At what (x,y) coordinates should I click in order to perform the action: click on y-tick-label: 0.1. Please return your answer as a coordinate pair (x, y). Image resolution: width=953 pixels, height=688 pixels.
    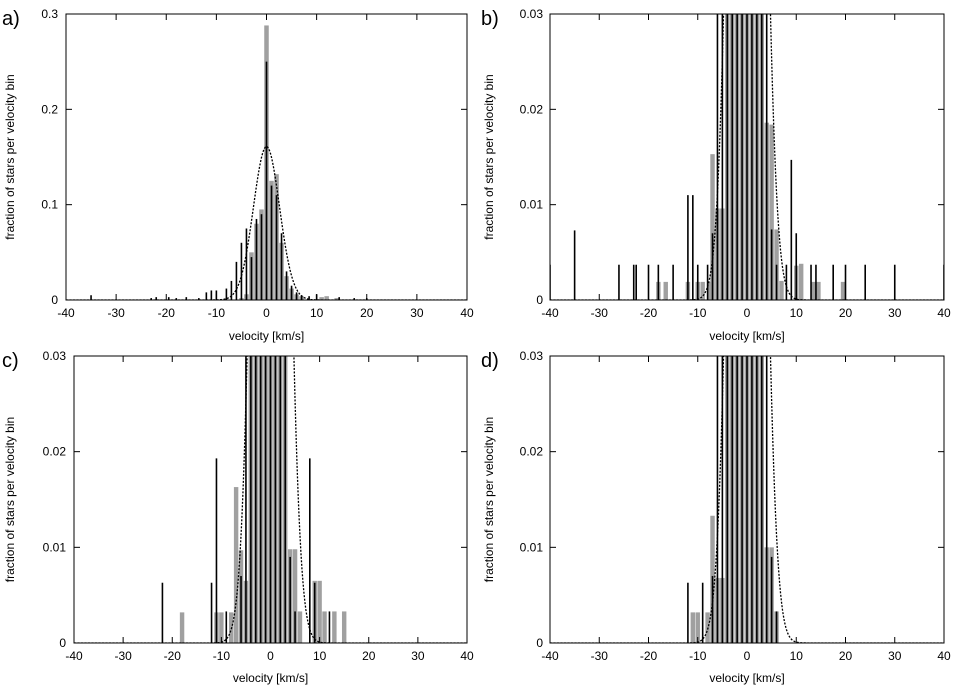
    Looking at the image, I should click on (49, 205).